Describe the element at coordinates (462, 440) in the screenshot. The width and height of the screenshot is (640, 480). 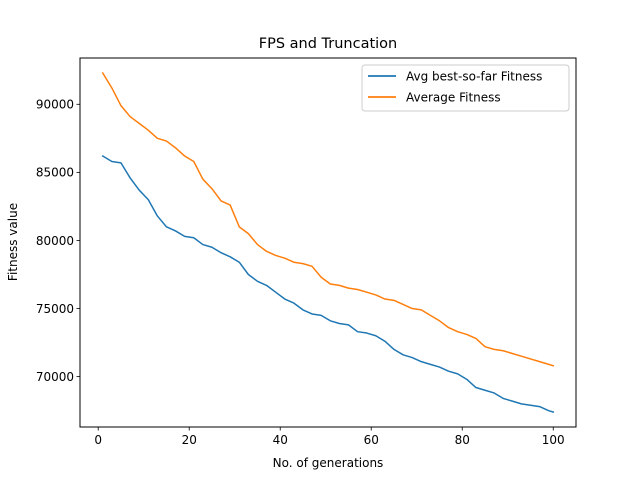
I see `x-tick-label: 80` at that location.